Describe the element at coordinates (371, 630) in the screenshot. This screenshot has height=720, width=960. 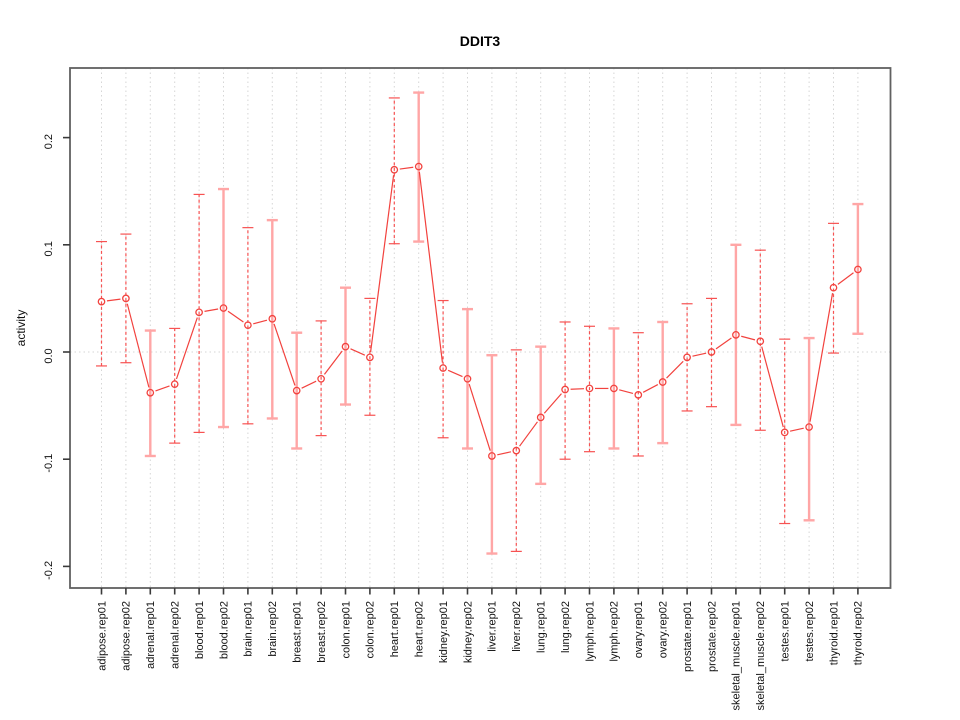
I see `x-tick-label: colon.rep02` at that location.